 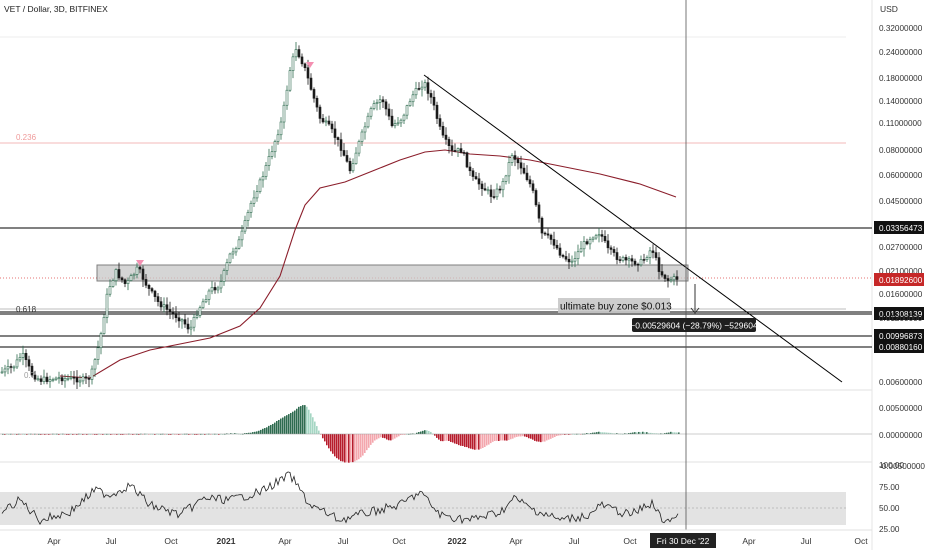 What do you see at coordinates (899, 335) in the screenshot?
I see `level-price-badge` at bounding box center [899, 335].